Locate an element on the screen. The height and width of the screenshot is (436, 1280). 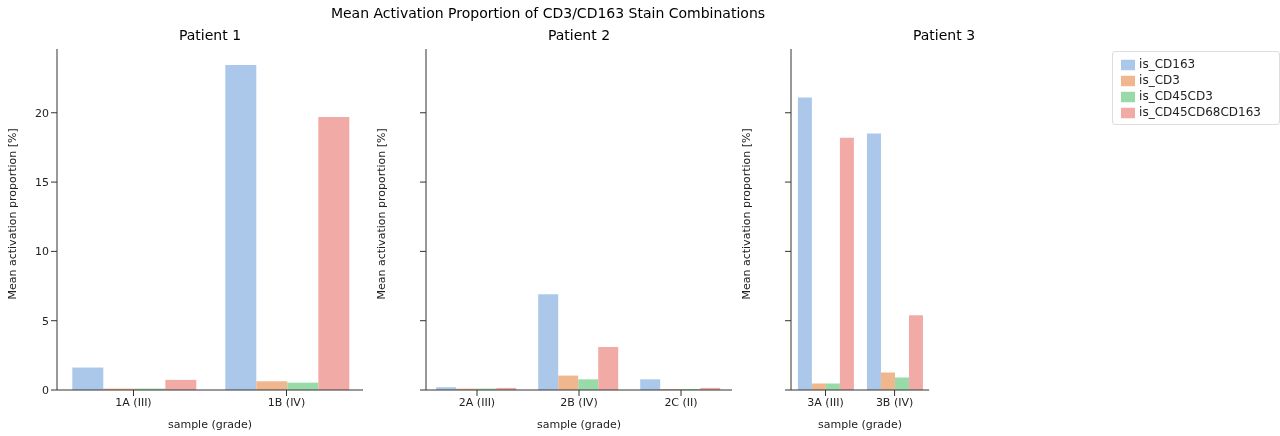
y-tick-label: 0 is located at coordinates (45, 390).